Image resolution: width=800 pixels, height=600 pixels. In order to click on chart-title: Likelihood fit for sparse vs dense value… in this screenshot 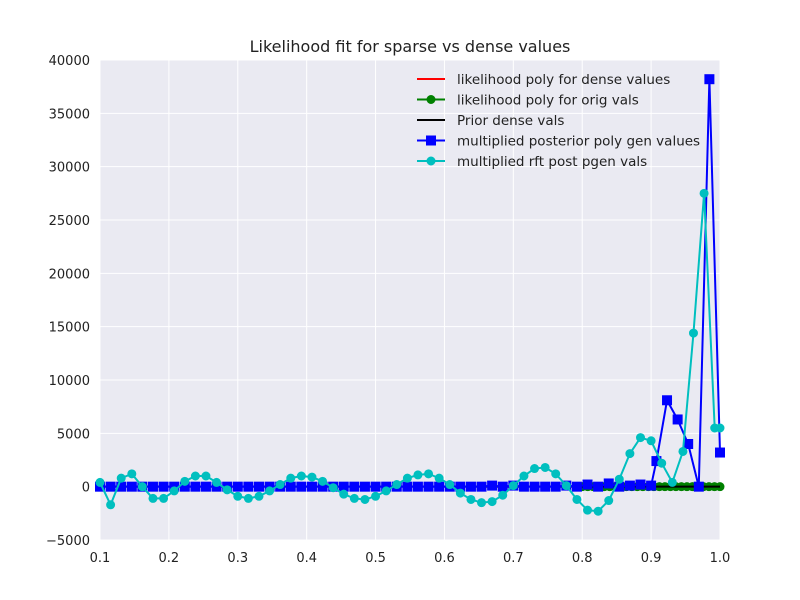, I will do `click(410, 46)`.